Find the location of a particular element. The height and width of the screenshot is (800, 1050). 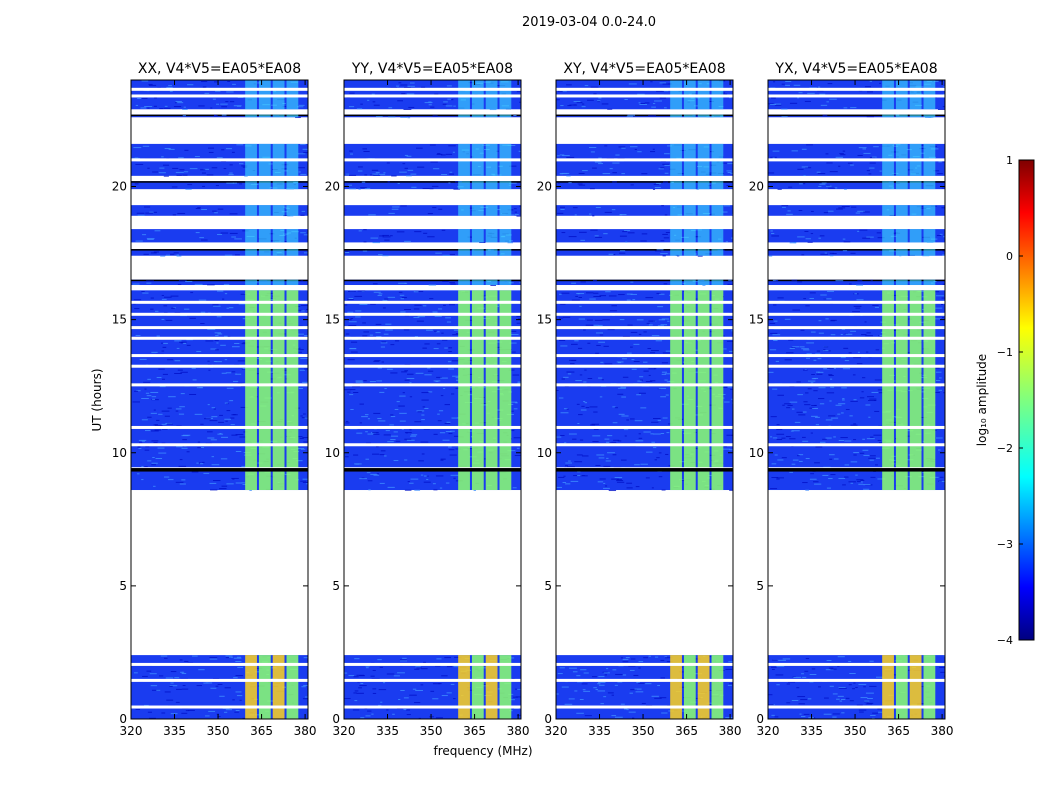

y-tick-label: 20 is located at coordinates (544, 187).